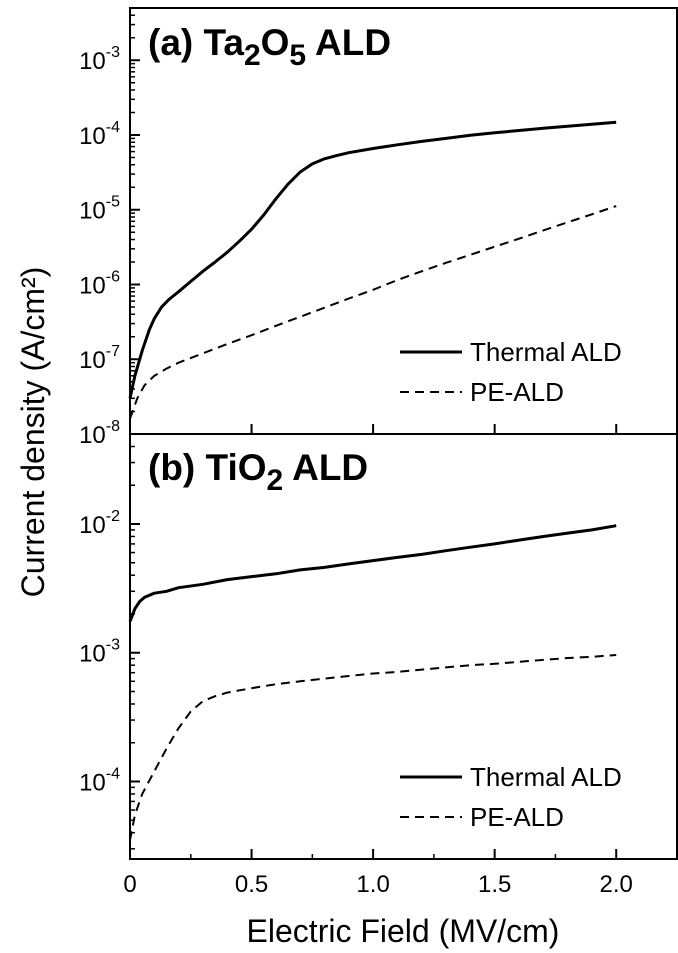  What do you see at coordinates (269, 47) in the screenshot?
I see `panel-a-title: (a) Ta2O5 ALD` at bounding box center [269, 47].